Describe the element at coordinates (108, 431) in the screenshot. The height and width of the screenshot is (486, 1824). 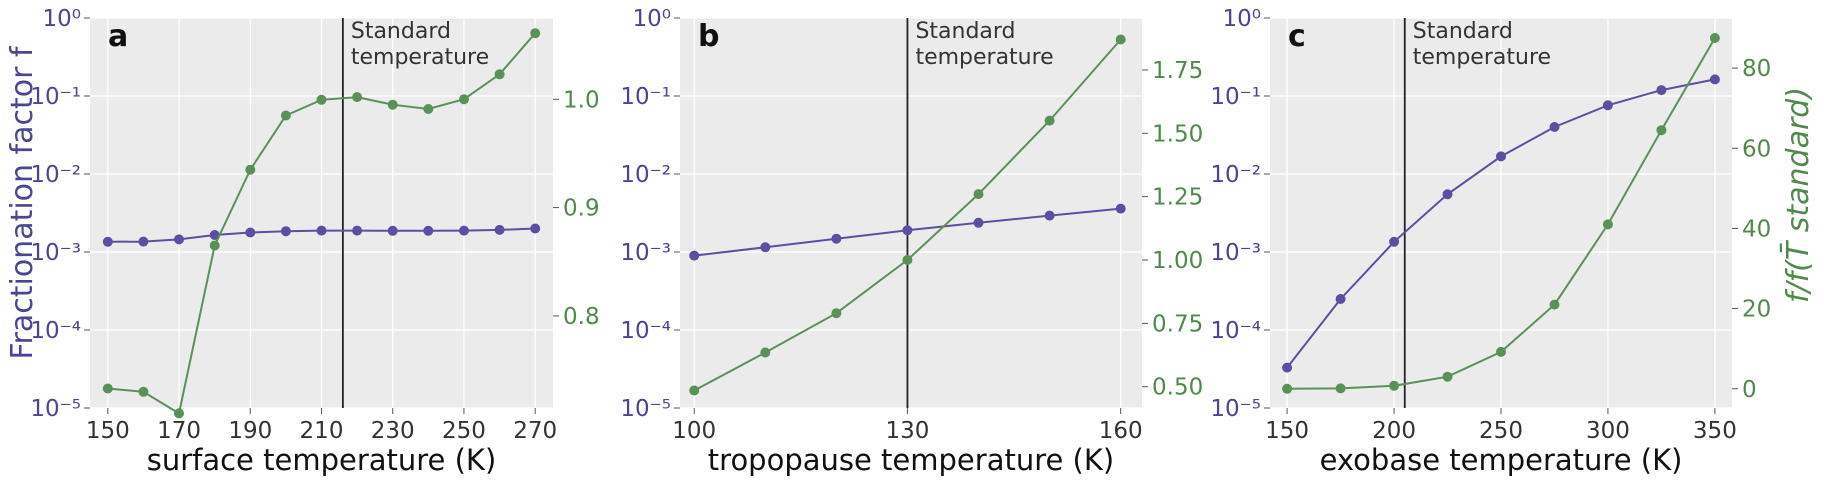
I see `x-tick-label: 150` at that location.